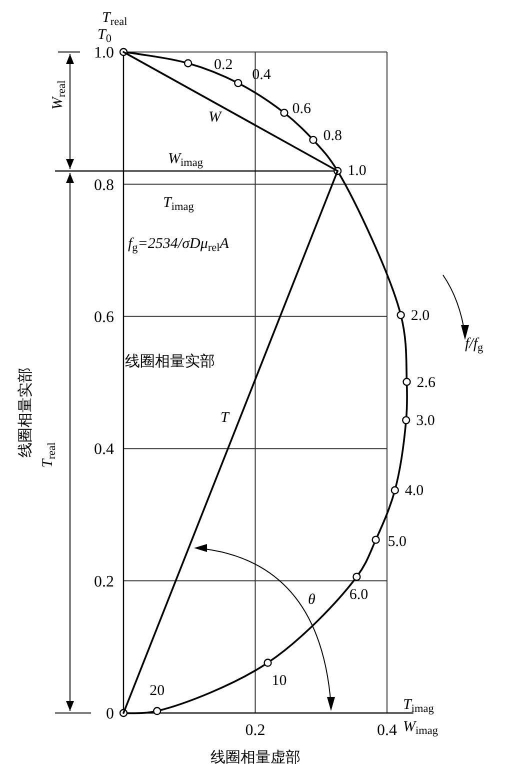 The width and height of the screenshot is (509, 769). I want to click on annotation: 1.0, so click(357, 170).